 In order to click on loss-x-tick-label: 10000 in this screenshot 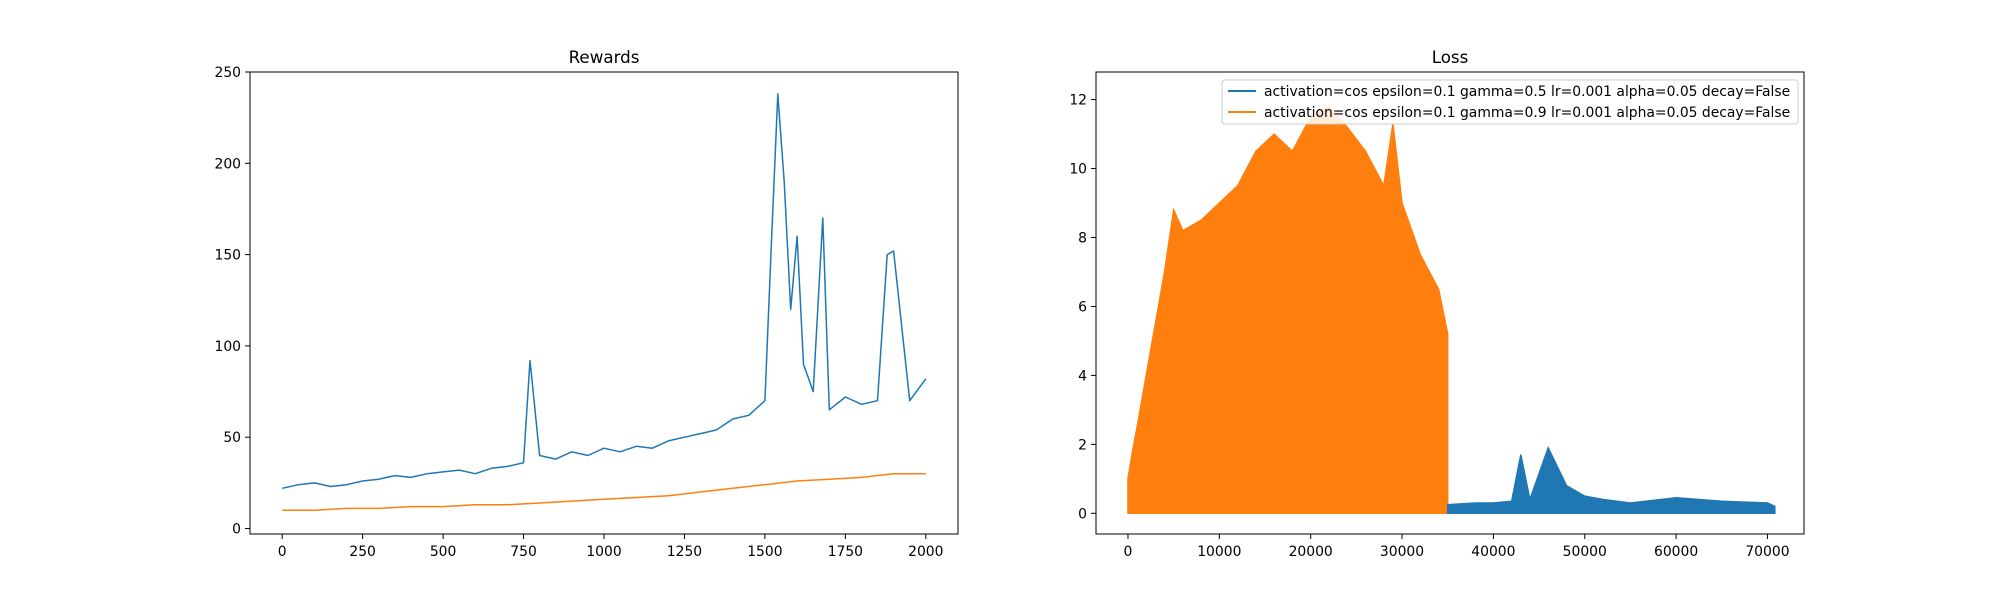, I will do `click(1219, 552)`.